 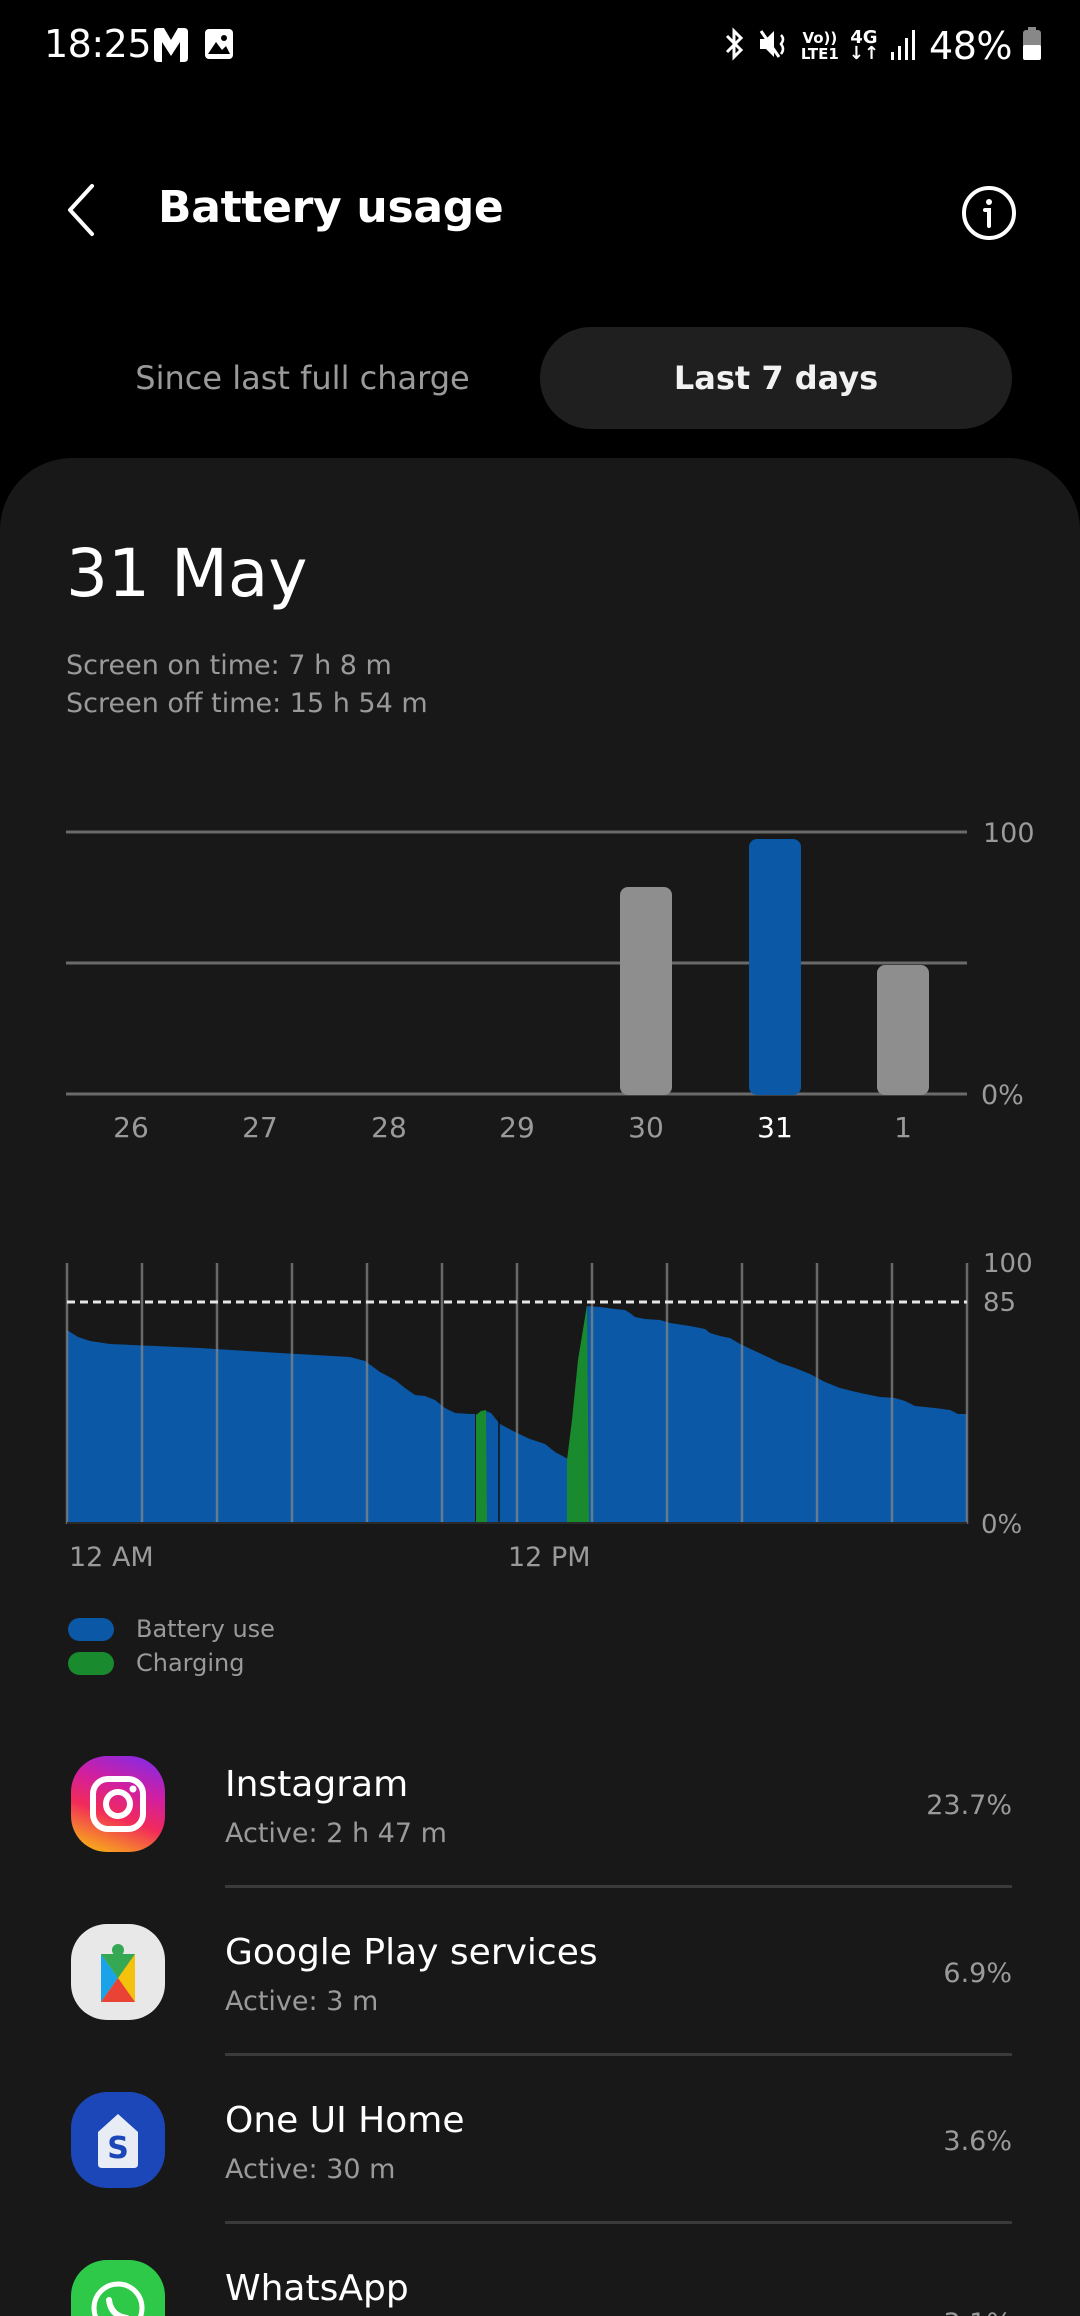 What do you see at coordinates (977, 2312) in the screenshot?
I see `app-usage-percent: 3.1%` at bounding box center [977, 2312].